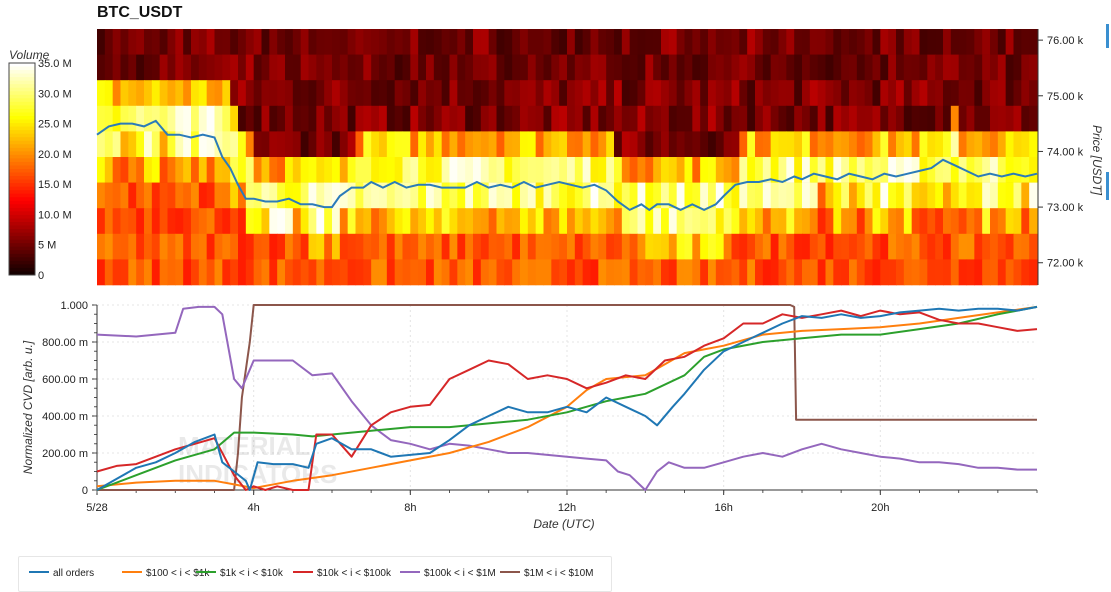  Describe the element at coordinates (546, 575) in the screenshot. I see `legend-item-1m-10m: $1M < i < $10M` at that location.